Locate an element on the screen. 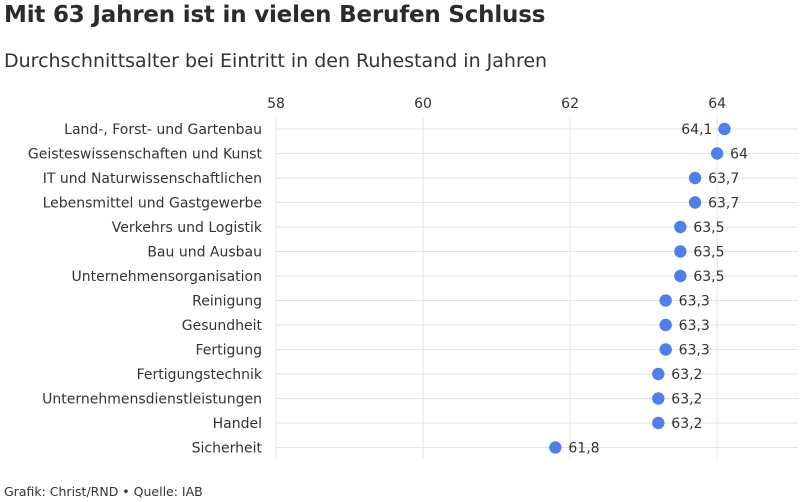 The height and width of the screenshot is (502, 800). category-label: Fertigung is located at coordinates (228, 351).